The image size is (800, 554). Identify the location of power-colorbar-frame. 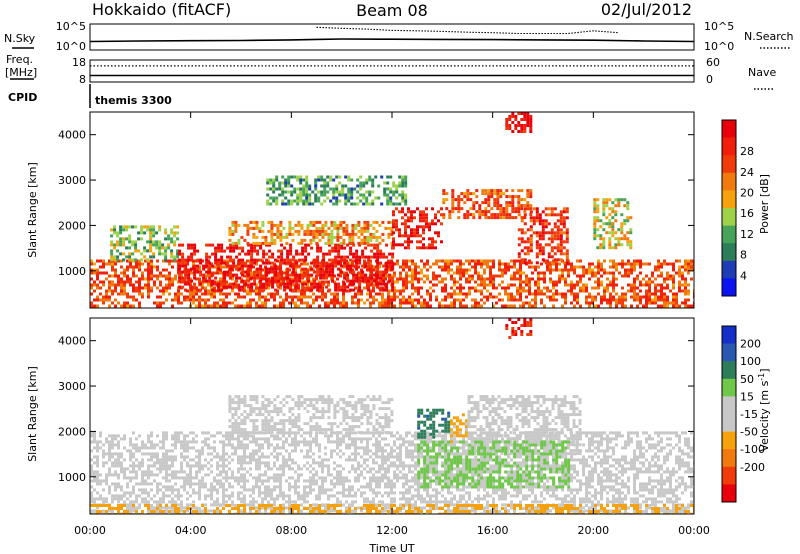
(729, 208).